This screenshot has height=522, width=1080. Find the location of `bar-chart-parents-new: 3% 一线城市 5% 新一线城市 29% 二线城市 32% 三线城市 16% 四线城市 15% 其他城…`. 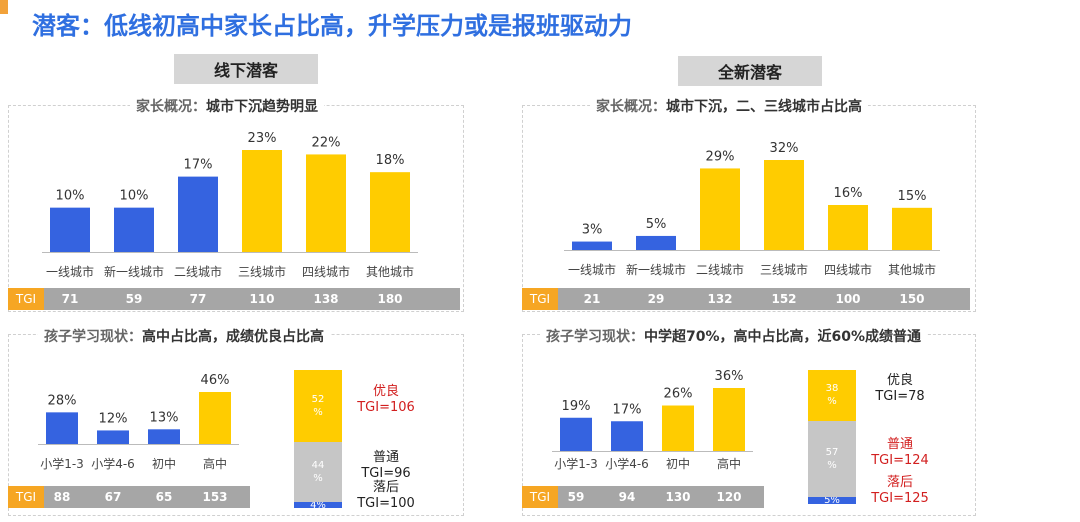

bar-chart-parents-new: 3% 一线城市 5% 新一线城市 29% 二线城市 32% 三线城市 16% 四线城市 15% 其他城… is located at coordinates (752, 209).